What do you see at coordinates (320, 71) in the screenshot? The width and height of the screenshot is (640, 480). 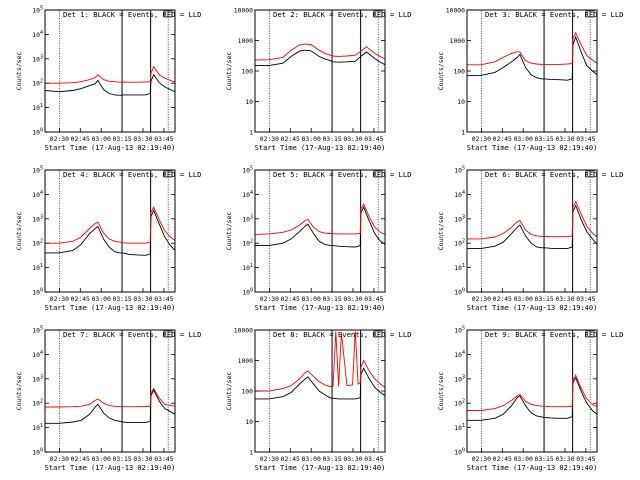 I see `plot-frame` at bounding box center [320, 71].